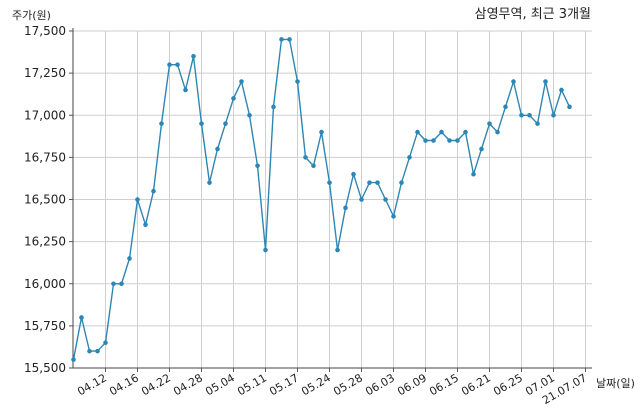 Image resolution: width=640 pixels, height=414 pixels. I want to click on y-tick-label: 17,000, so click(45, 115).